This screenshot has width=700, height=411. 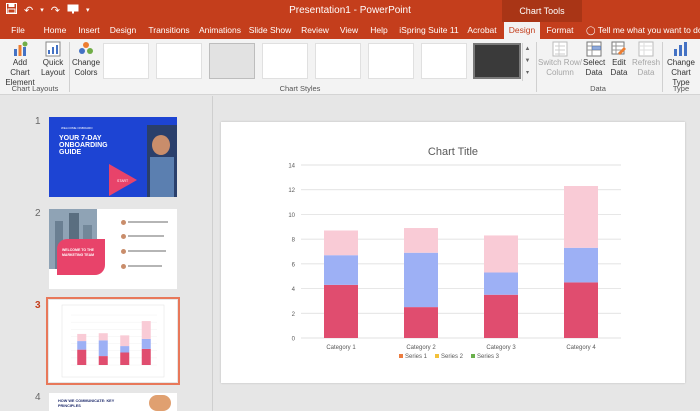 I want to click on slide-callout: WELCOME TO THE MARKETING TEAM, so click(x=81, y=257).